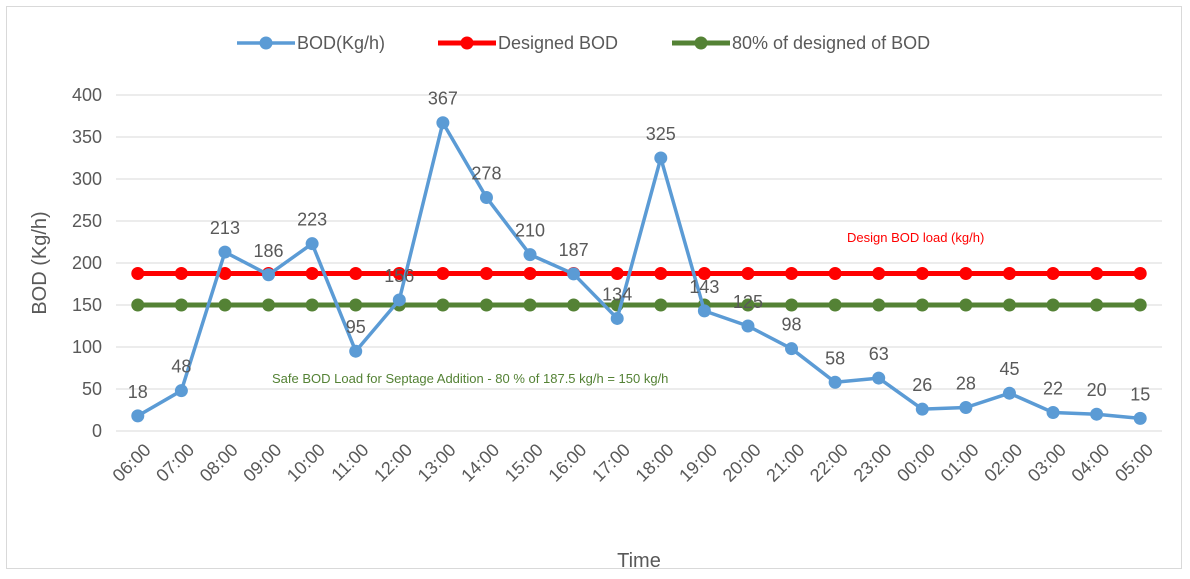 The image size is (1190, 579). Describe the element at coordinates (829, 463) in the screenshot. I see `x-tick-label: 22:00` at that location.